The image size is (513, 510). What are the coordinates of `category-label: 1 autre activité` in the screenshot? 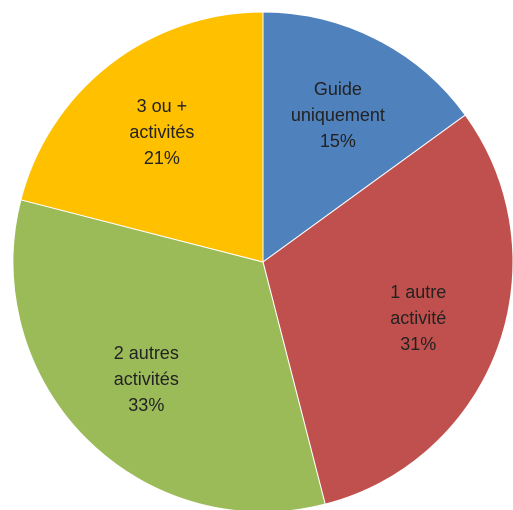 It's located at (418, 304).